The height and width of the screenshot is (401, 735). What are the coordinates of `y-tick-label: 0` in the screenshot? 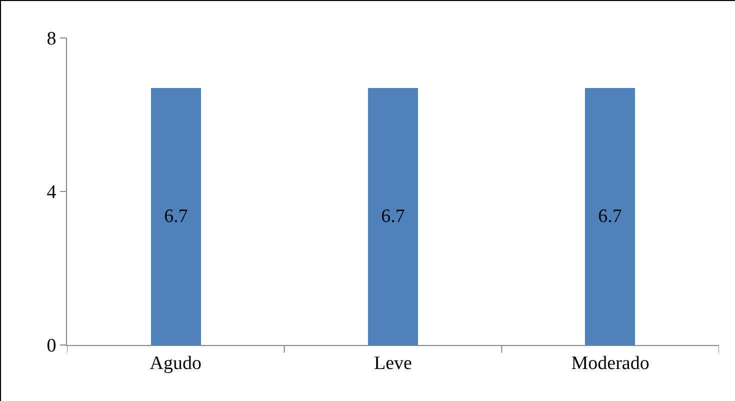 It's located at (51, 346).